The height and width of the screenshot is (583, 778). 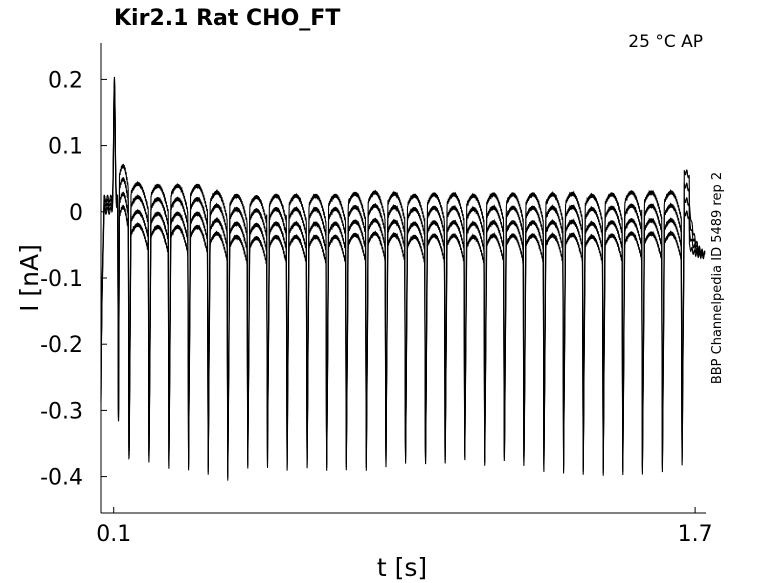 What do you see at coordinates (61, 411) in the screenshot?
I see `y-tick-label: -0.3` at bounding box center [61, 411].